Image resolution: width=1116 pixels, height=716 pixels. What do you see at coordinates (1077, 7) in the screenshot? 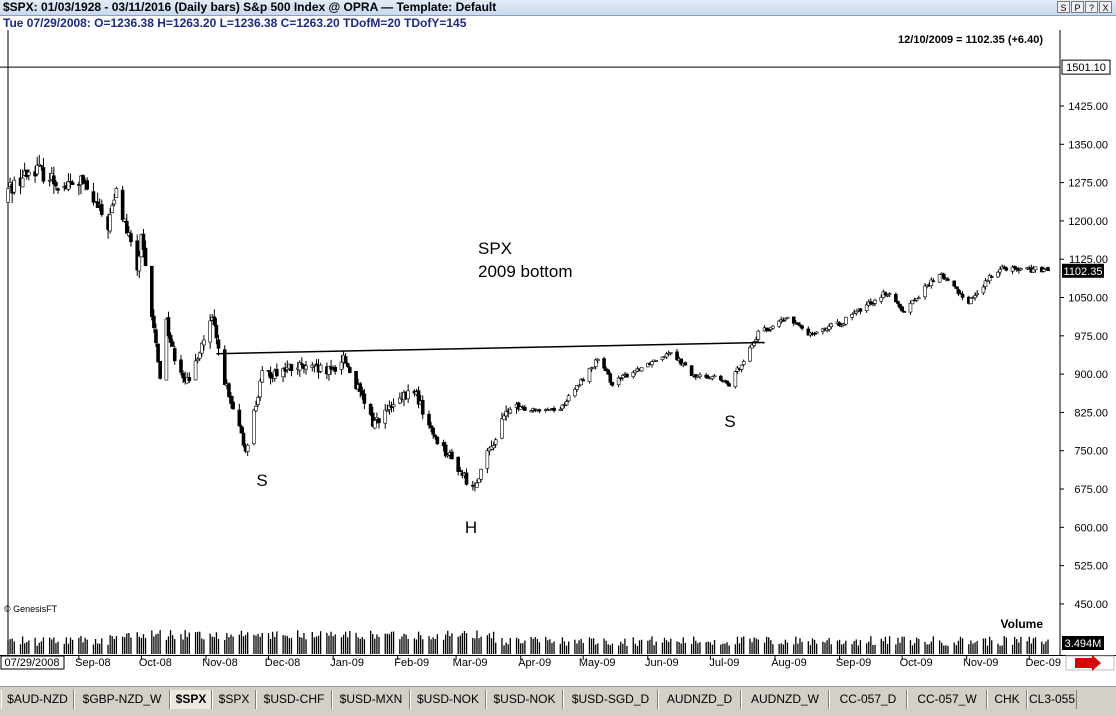
I see `p-button: P` at bounding box center [1077, 7].